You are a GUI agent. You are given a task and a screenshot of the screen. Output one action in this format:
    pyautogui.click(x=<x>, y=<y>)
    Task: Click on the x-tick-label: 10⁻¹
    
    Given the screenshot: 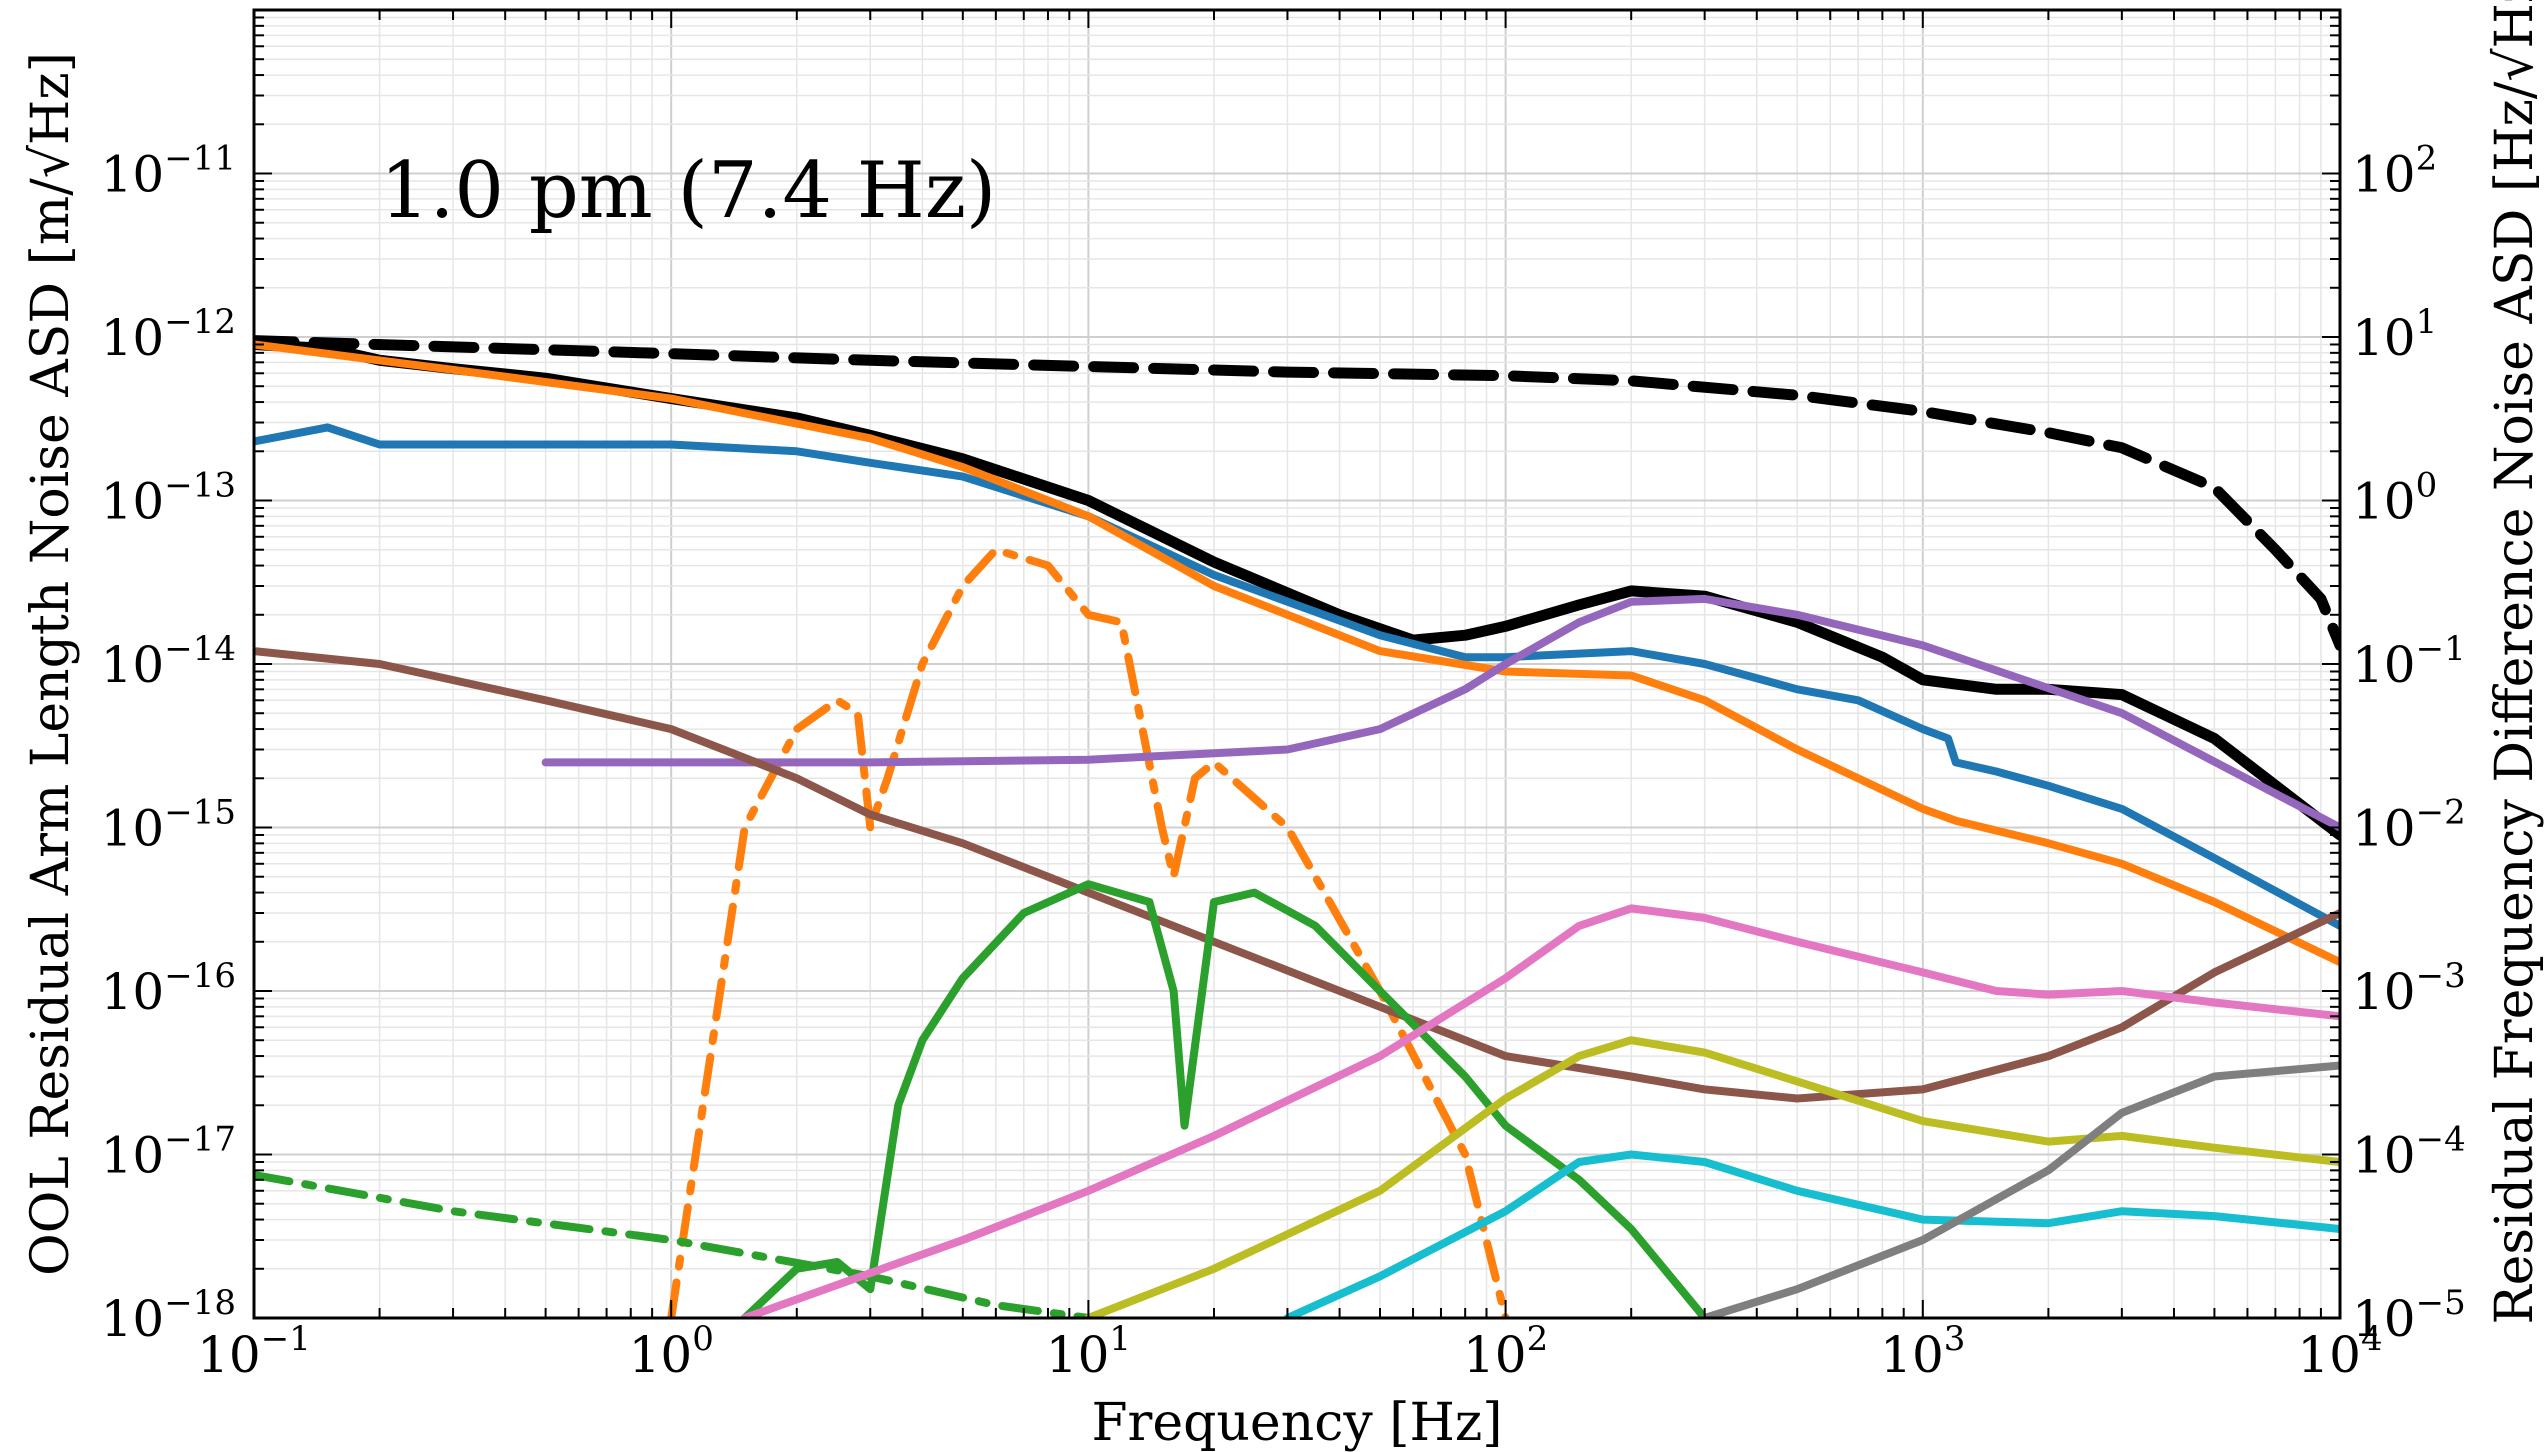 What is the action you would take?
    pyautogui.click(x=254, y=1351)
    